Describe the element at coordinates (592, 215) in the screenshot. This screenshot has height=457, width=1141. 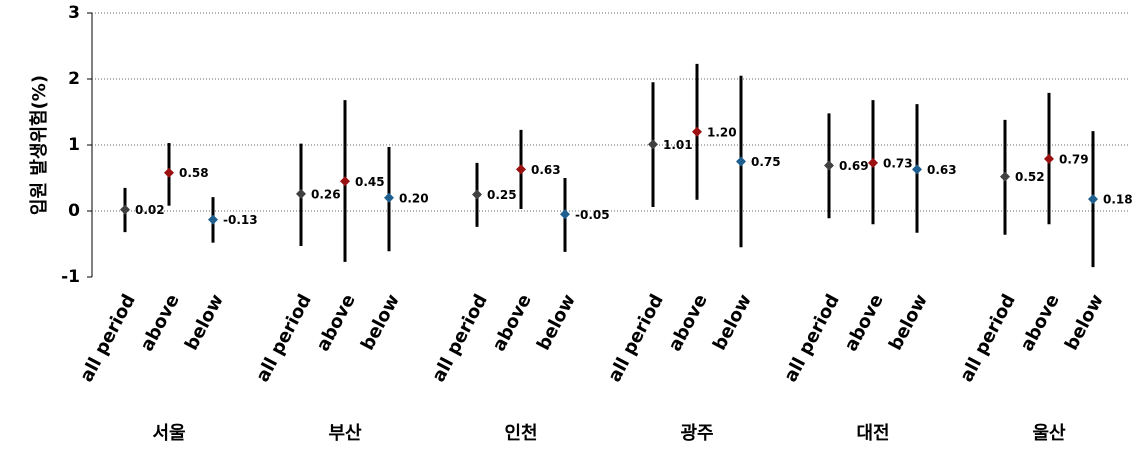
I see `value-label: -0.05` at that location.